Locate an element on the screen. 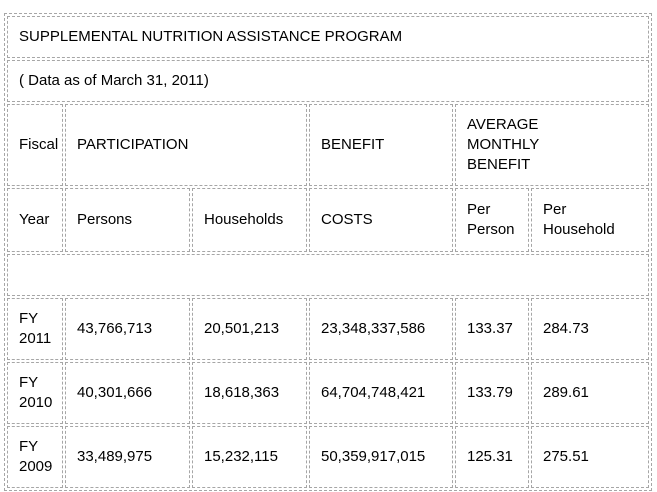 The width and height of the screenshot is (657, 492). table-subtitle: ( Data as of March 31, 2011) is located at coordinates (328, 81).